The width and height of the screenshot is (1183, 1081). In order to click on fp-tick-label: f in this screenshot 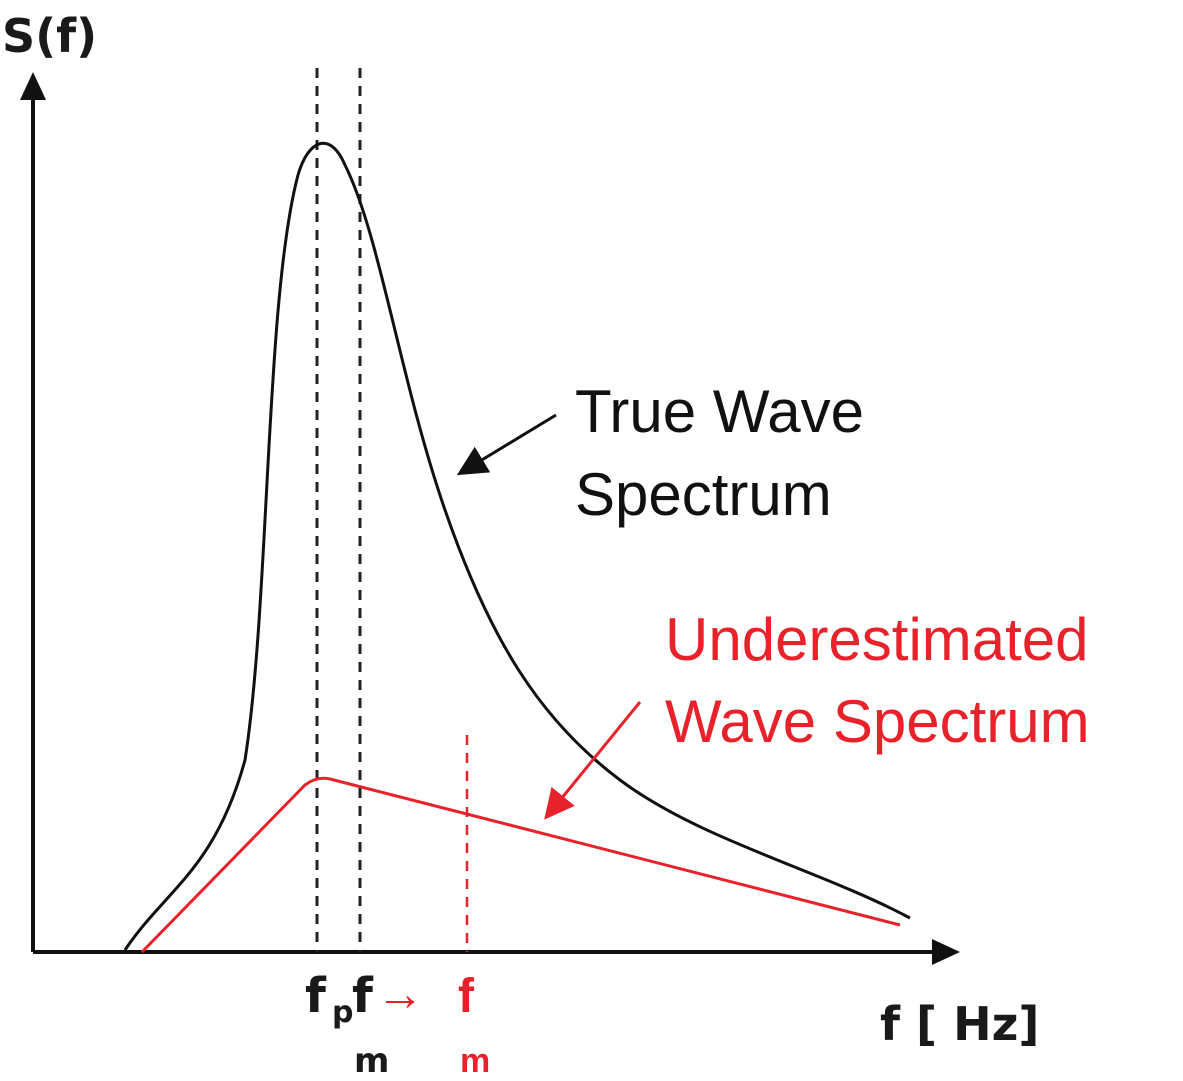, I will do `click(316, 996)`.